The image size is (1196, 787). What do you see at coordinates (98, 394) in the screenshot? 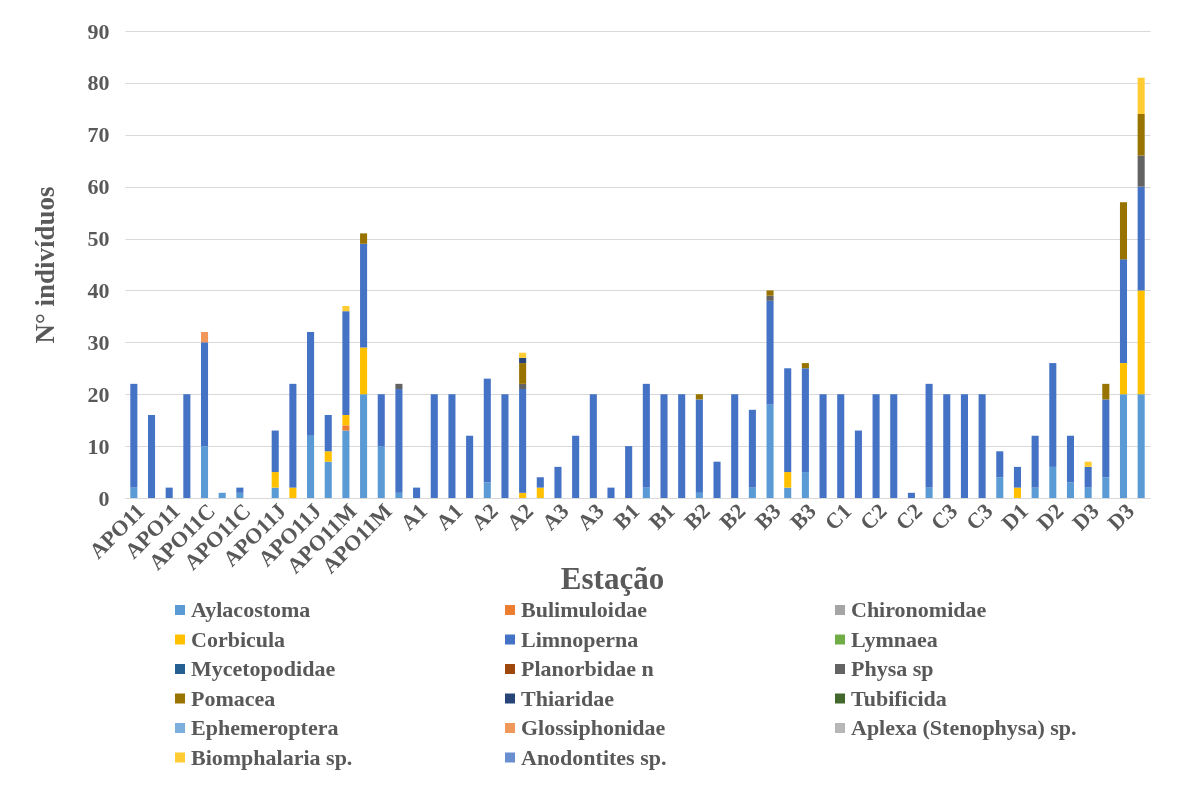
I see `y-tick-label: 20` at bounding box center [98, 394].